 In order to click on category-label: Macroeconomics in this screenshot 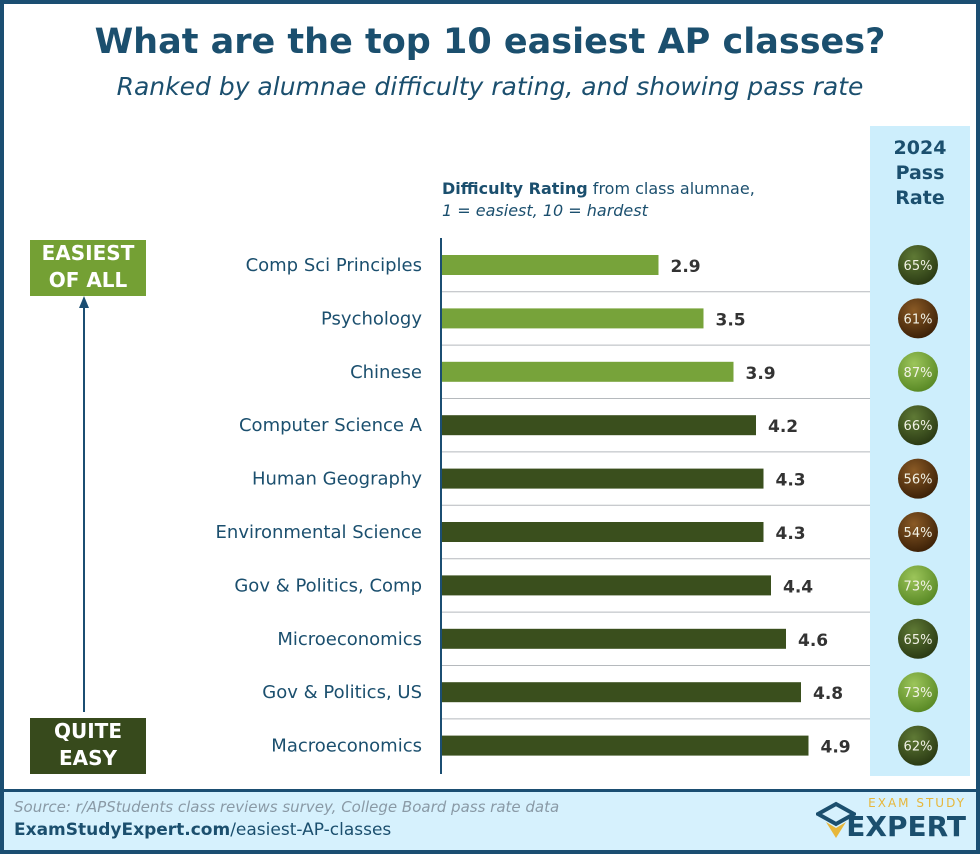, I will do `click(346, 746)`.